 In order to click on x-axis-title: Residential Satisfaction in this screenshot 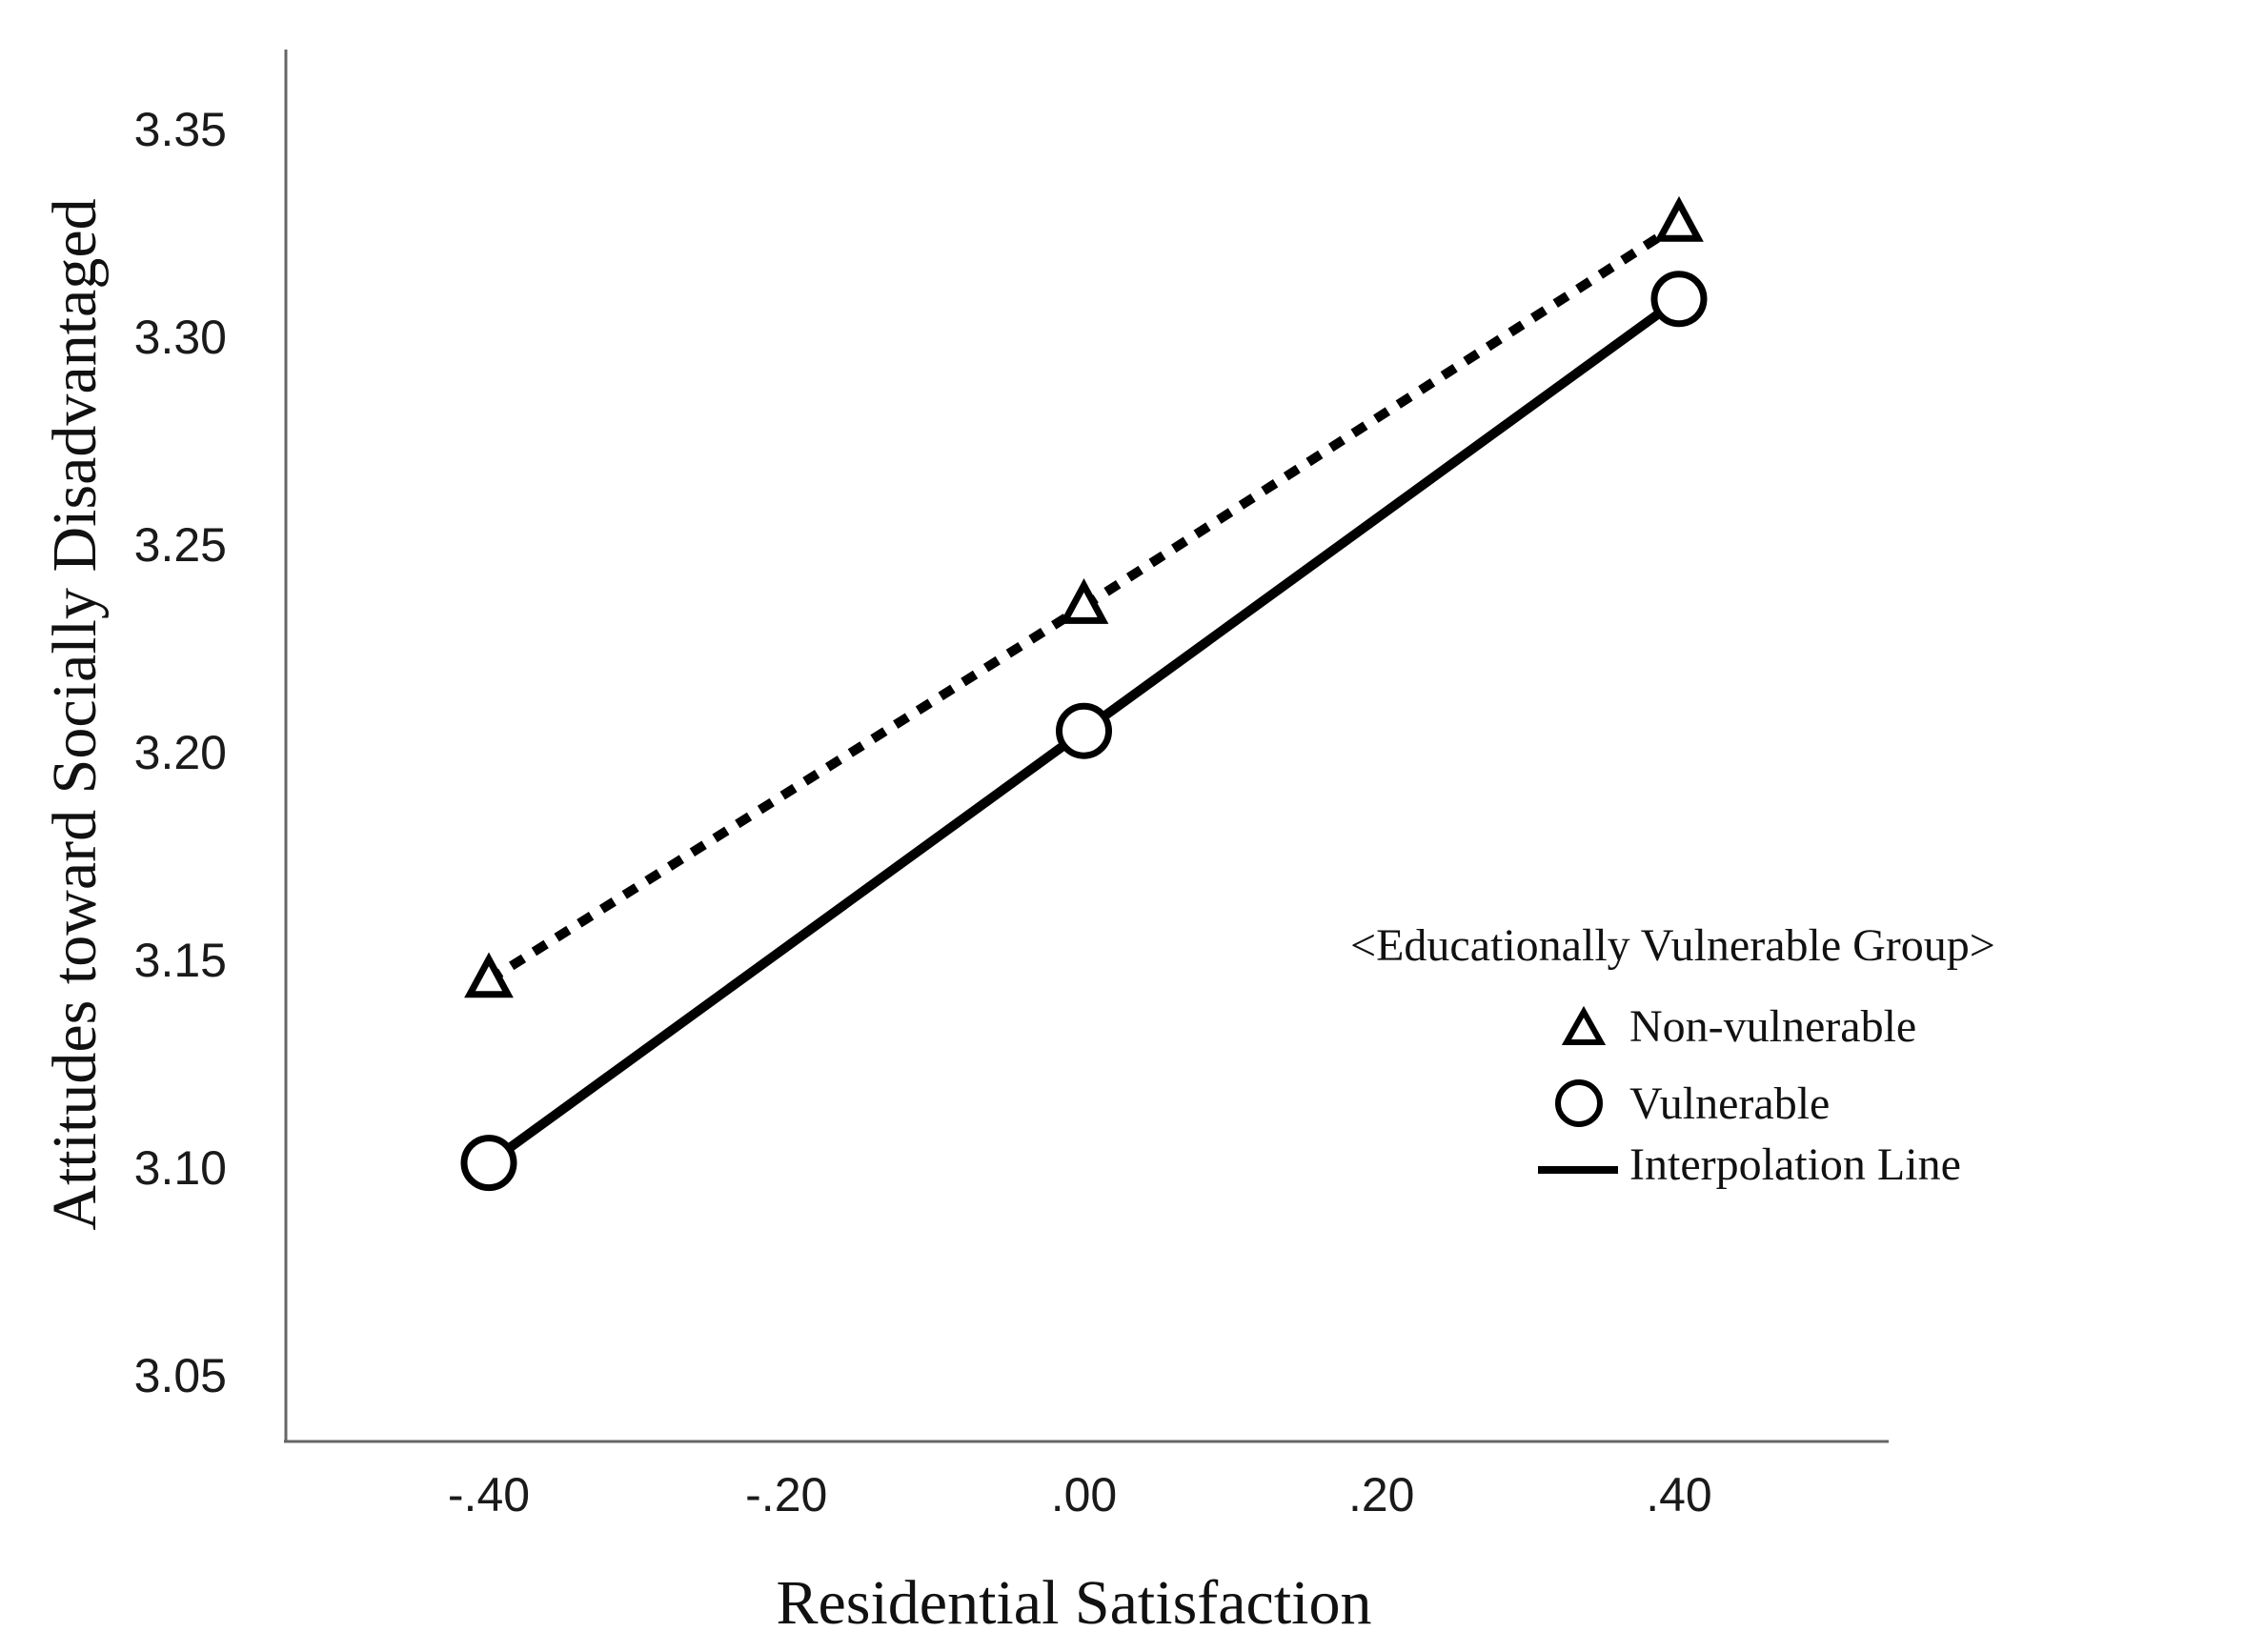, I will do `click(1073, 1603)`.